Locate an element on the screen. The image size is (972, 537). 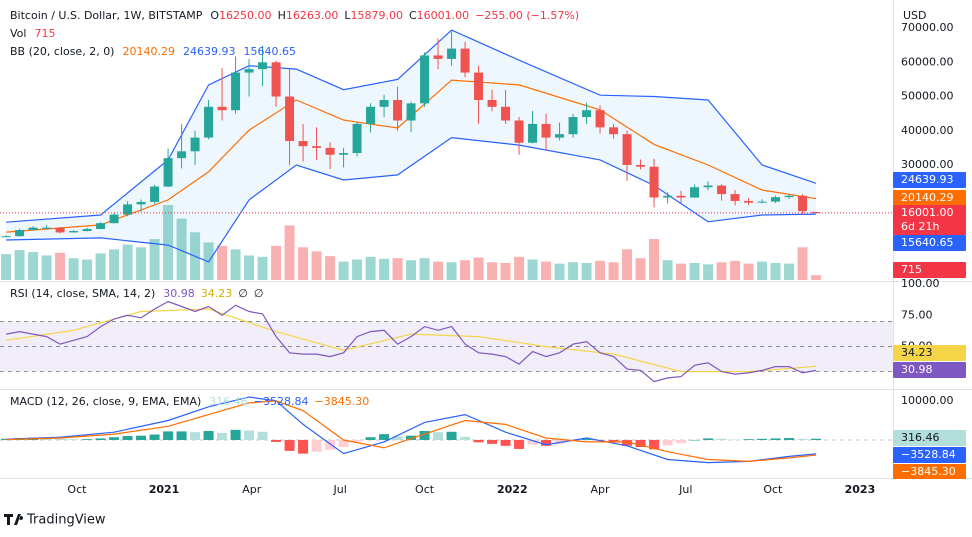
y-tick-label: 50000.00 is located at coordinates (927, 96).